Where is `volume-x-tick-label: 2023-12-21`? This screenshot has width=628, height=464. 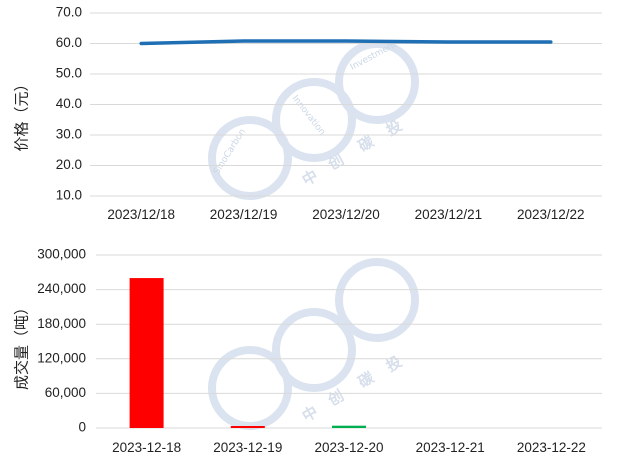 volume-x-tick-label: 2023-12-21 is located at coordinates (450, 447).